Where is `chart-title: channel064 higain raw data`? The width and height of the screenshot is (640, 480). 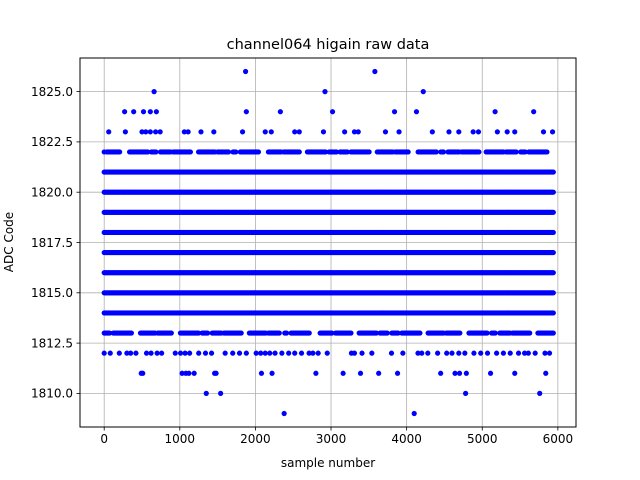
chart-title: channel064 higain raw data is located at coordinates (328, 45).